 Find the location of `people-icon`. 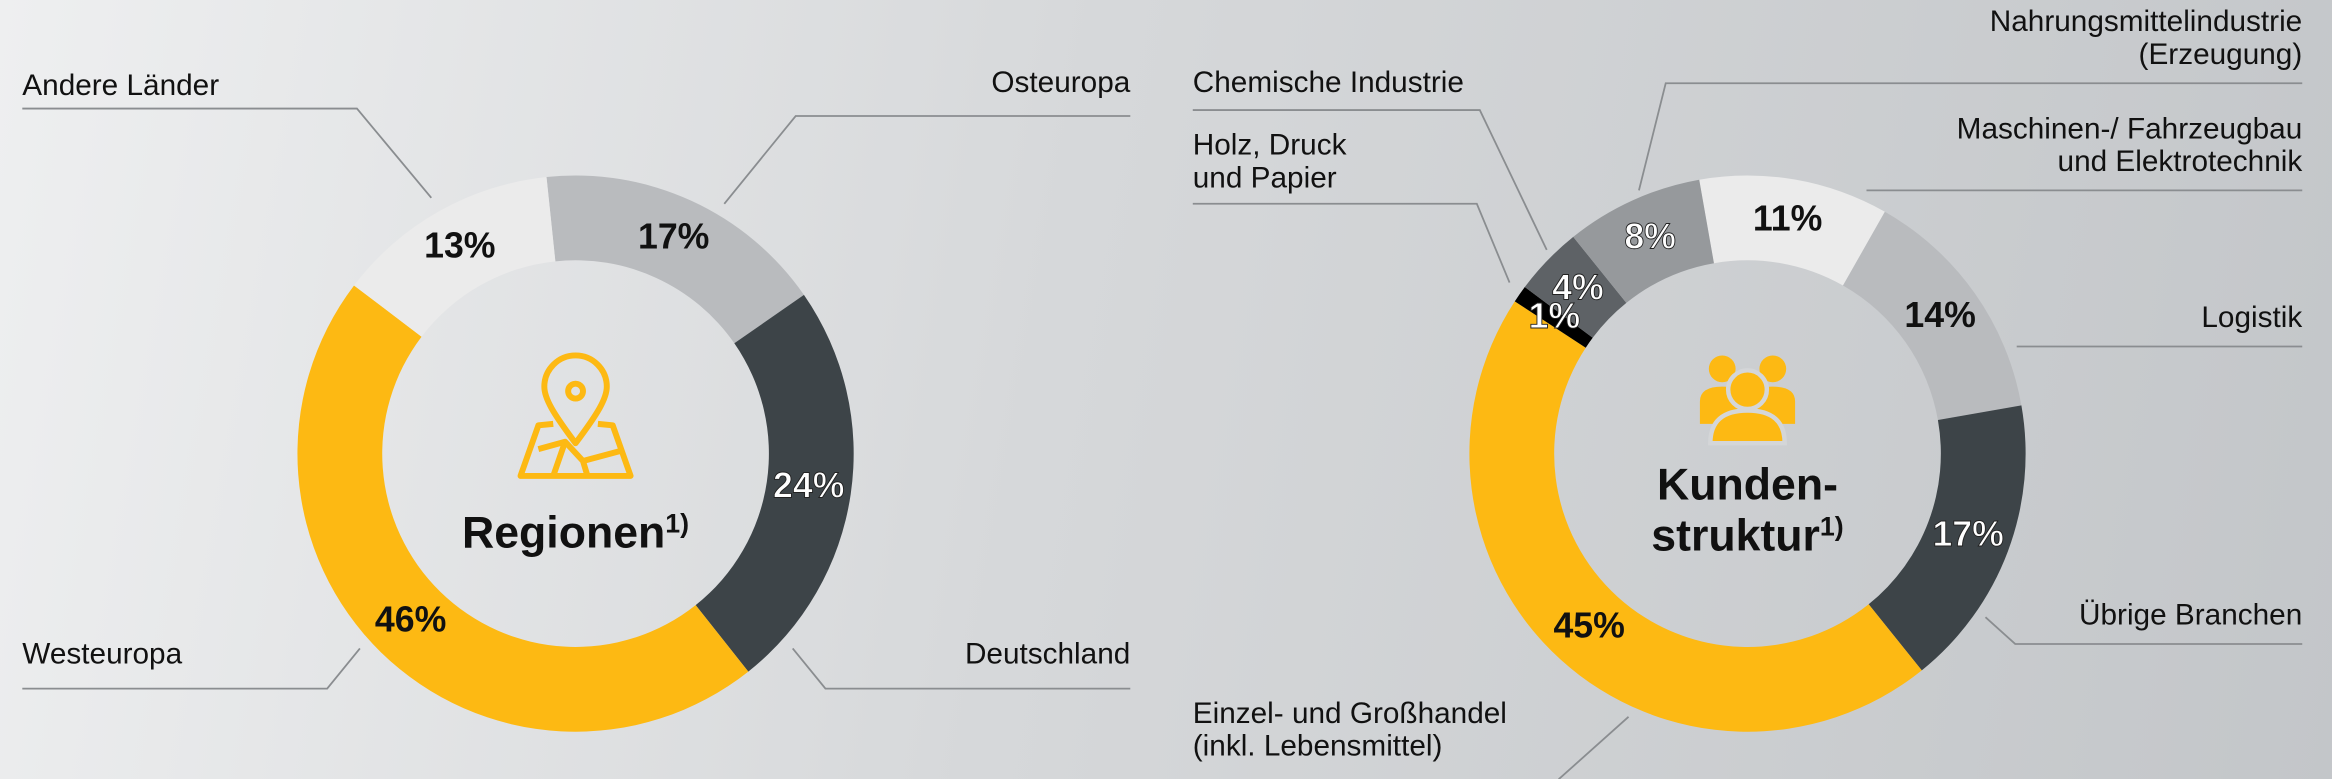

people-icon is located at coordinates (1747, 400).